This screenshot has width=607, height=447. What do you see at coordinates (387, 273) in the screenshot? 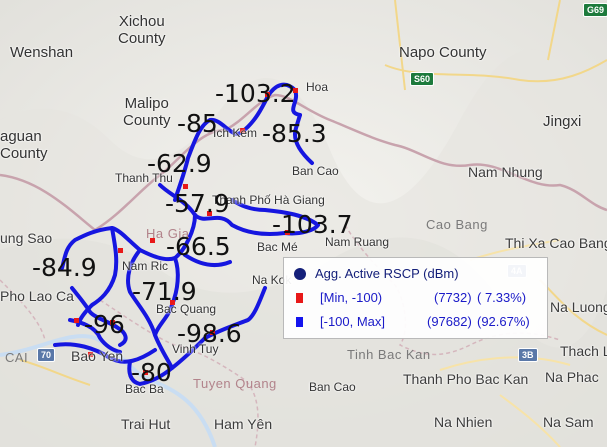
I see `legend-title: Agg. Active RSCP (dBm)` at bounding box center [387, 273].